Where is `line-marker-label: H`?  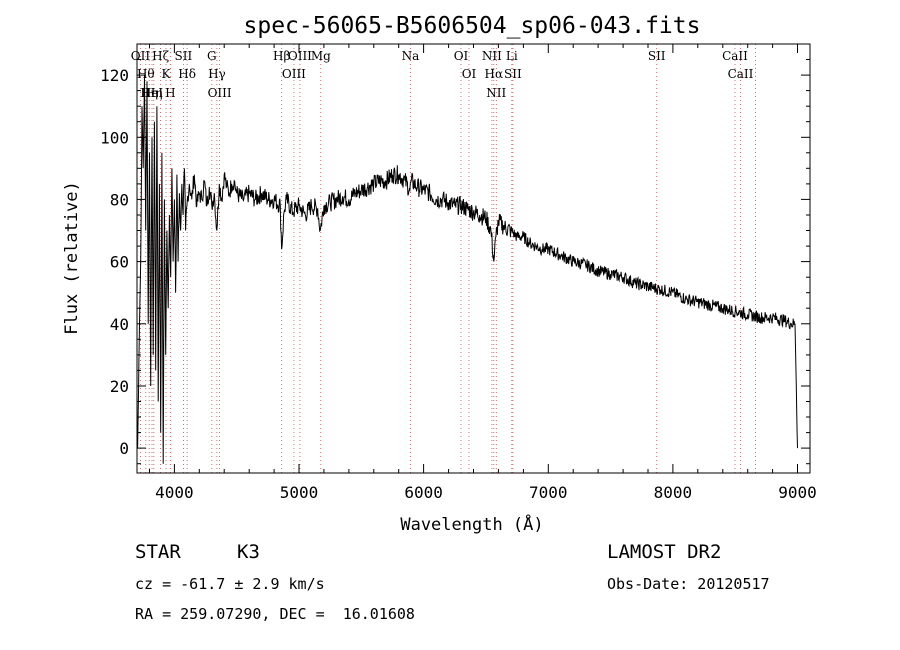
line-marker-label: H is located at coordinates (170, 93).